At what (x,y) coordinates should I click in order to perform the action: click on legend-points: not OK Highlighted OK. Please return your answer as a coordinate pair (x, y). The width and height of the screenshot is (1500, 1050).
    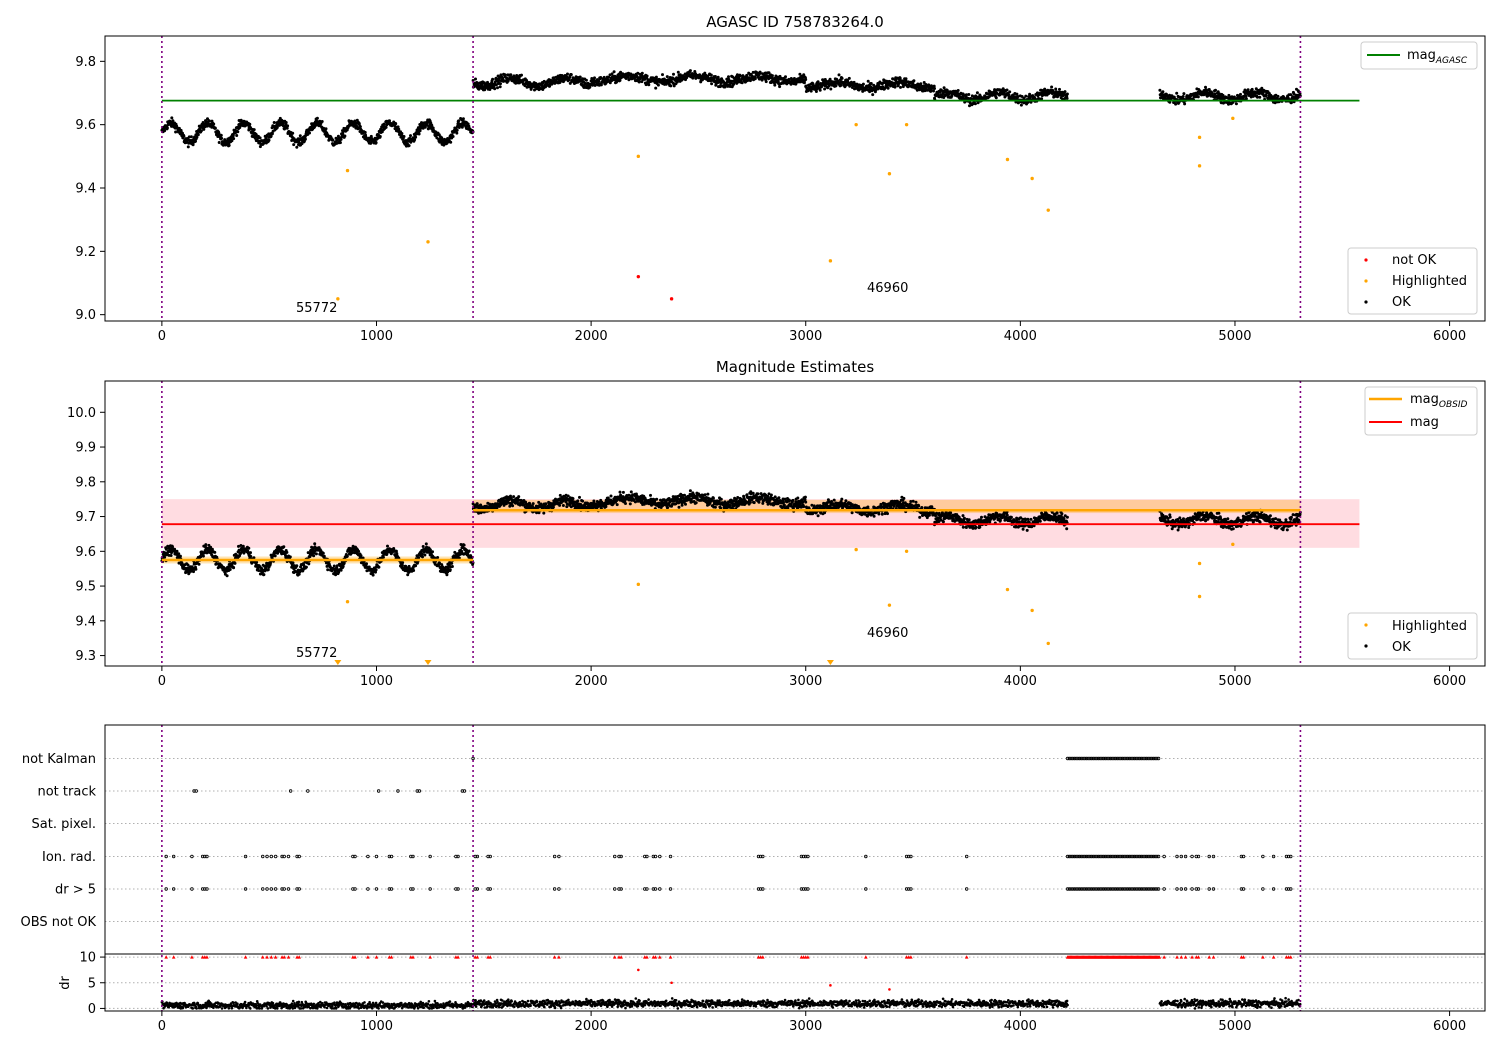
    Looking at the image, I should click on (1412, 281).